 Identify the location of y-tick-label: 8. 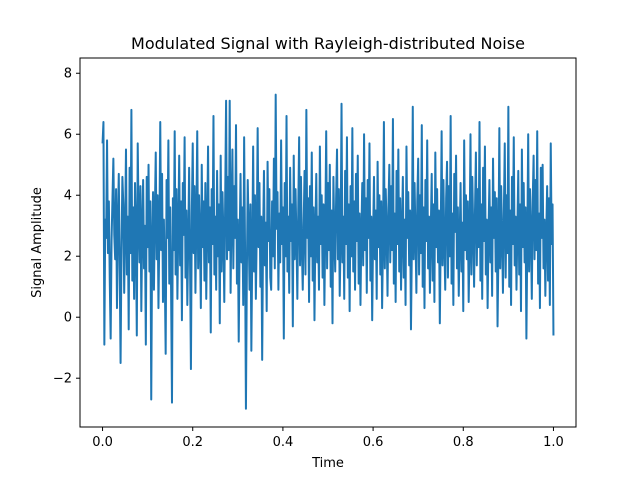
(68, 74).